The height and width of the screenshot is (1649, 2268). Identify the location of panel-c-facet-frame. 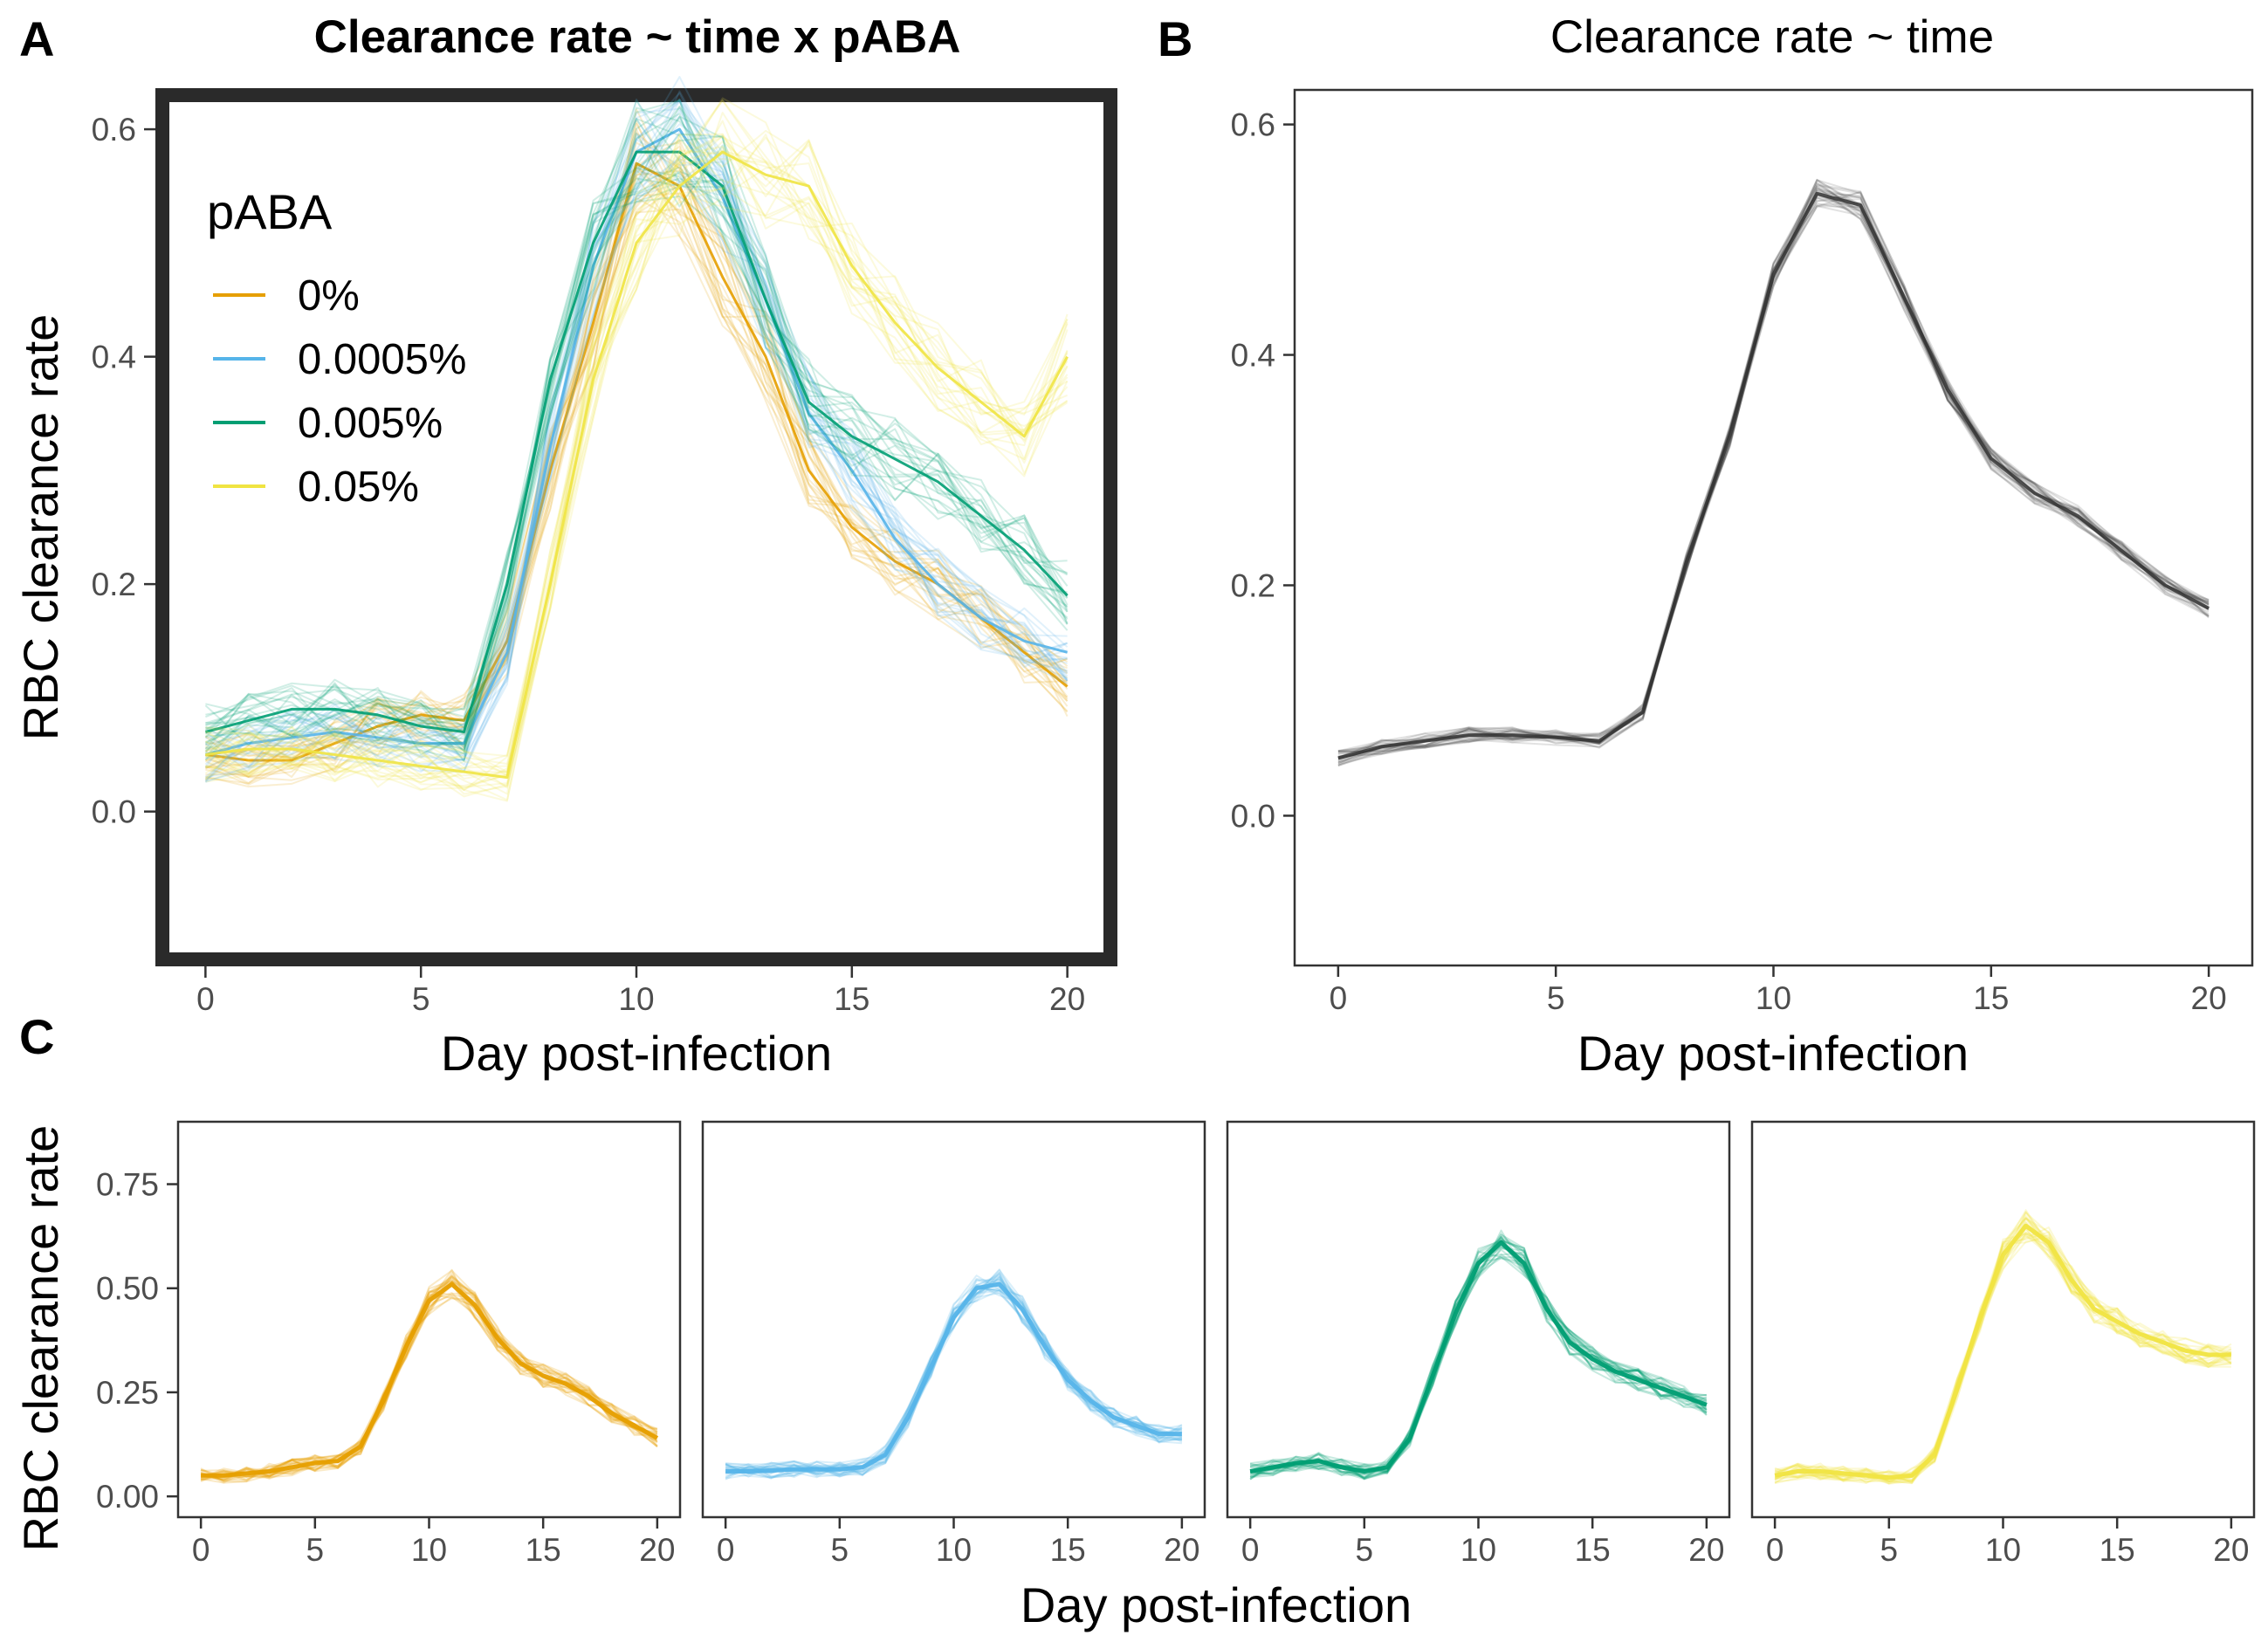
(2003, 1319).